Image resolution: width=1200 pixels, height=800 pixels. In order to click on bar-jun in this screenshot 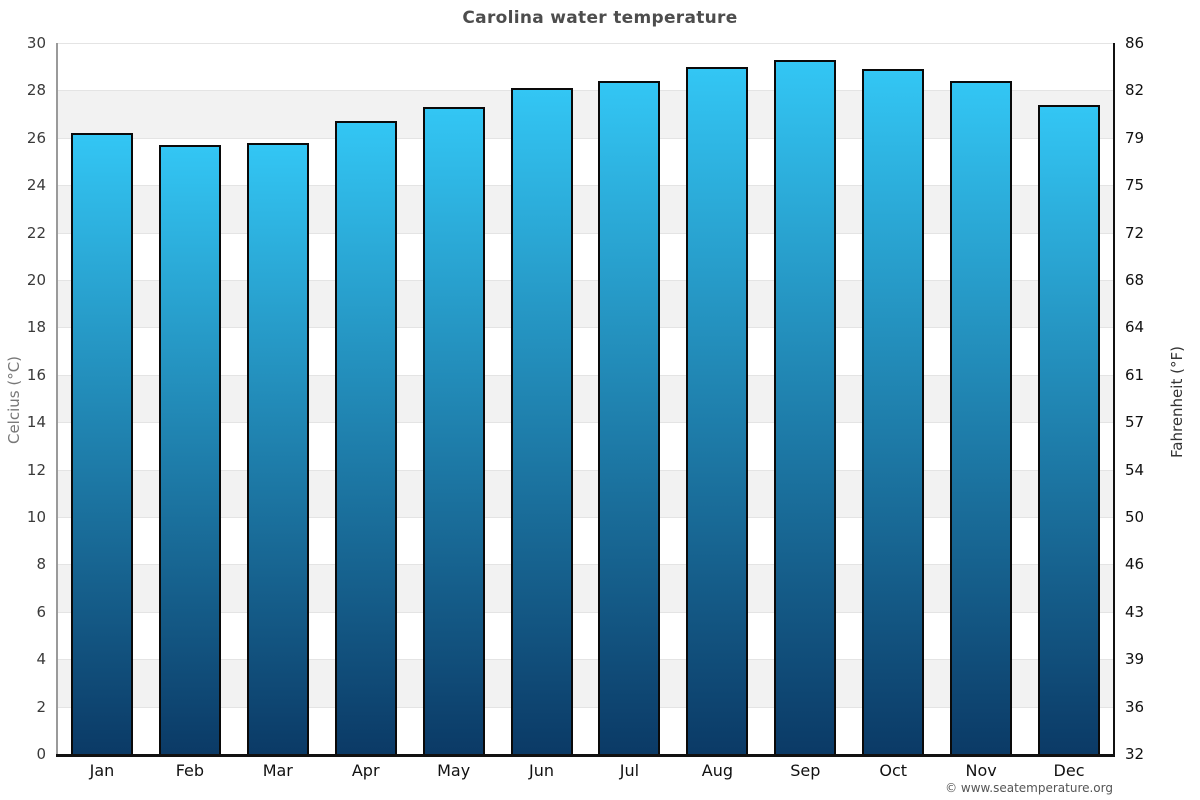, I will do `click(541, 421)`.